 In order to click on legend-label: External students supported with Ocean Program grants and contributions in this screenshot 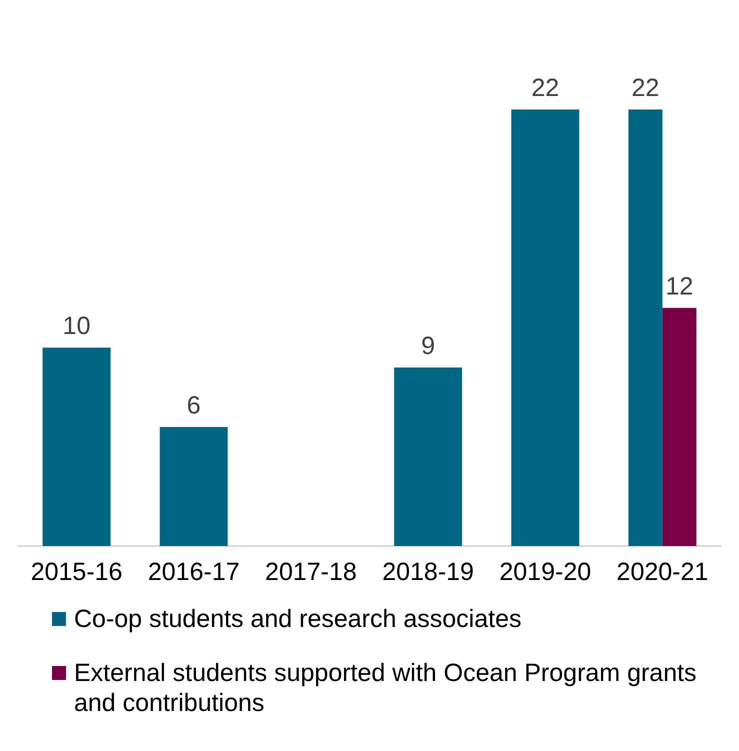, I will do `click(386, 688)`.